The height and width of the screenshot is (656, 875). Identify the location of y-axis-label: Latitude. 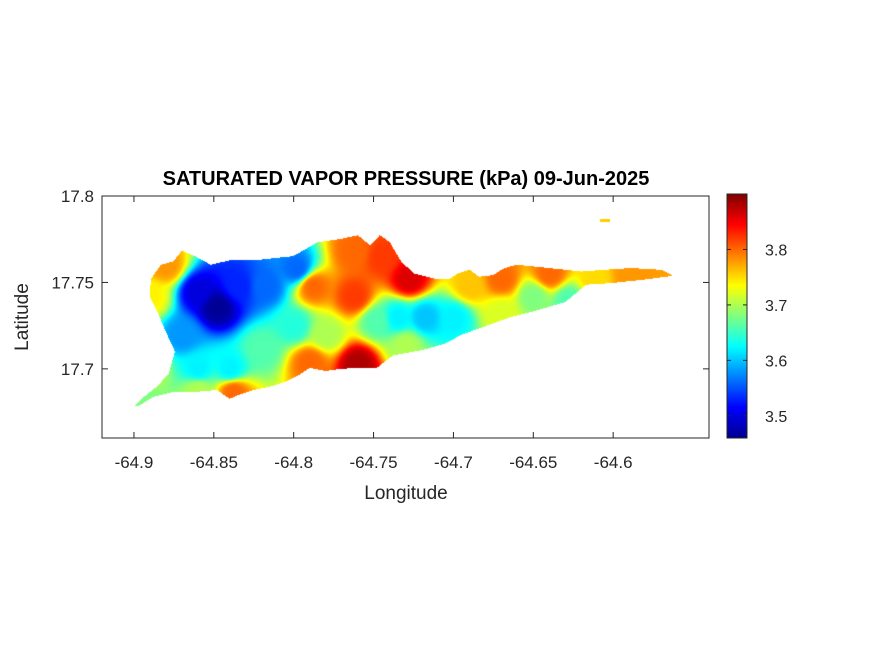
(22, 317).